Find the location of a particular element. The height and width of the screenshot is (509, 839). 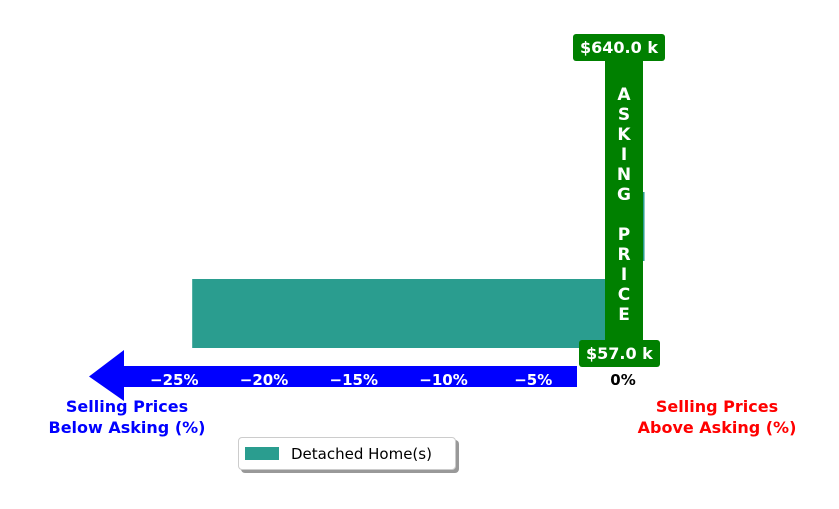

asking-letter-2: K is located at coordinates (624, 135).